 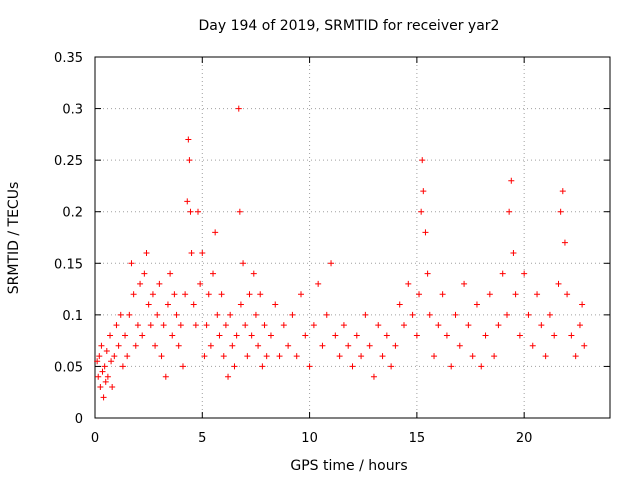 I want to click on y-tick-label: 0.05, so click(x=68, y=367).